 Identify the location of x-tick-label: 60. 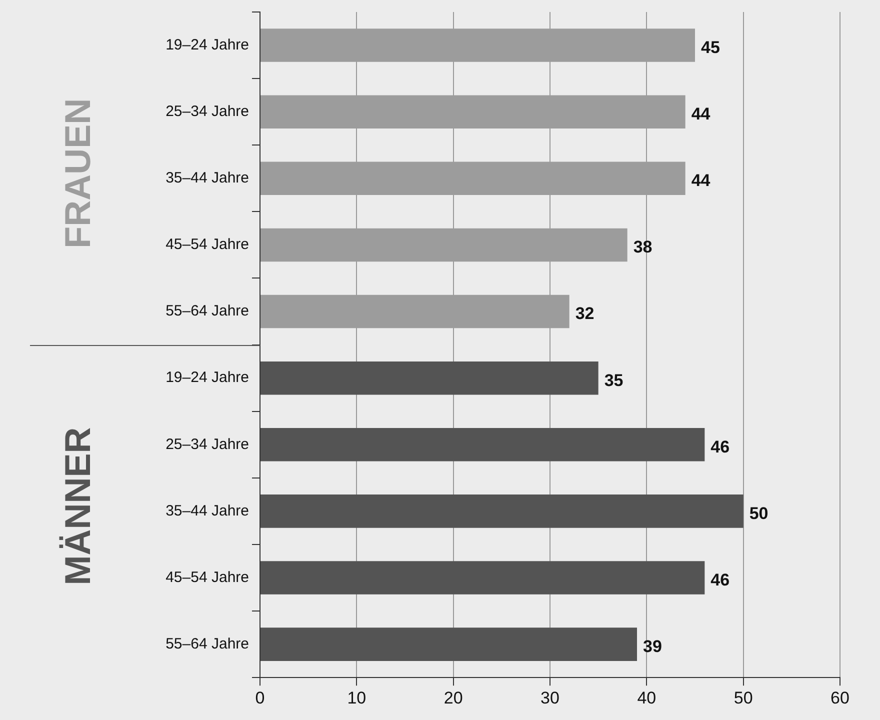
(840, 698).